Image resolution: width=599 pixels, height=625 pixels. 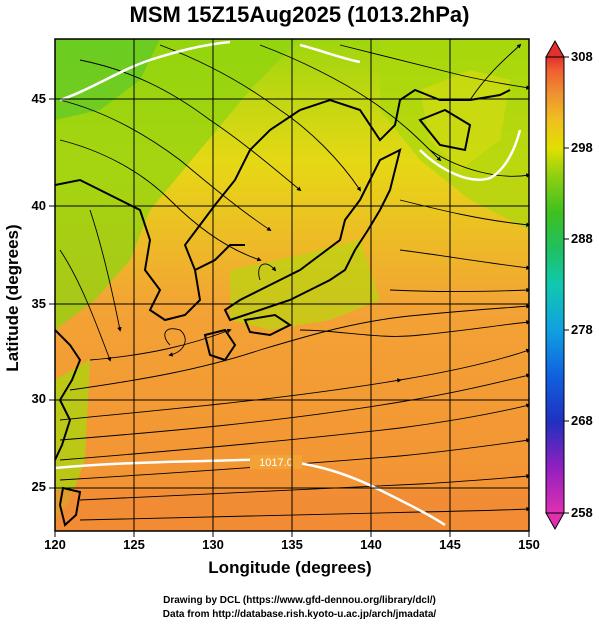 What do you see at coordinates (55, 544) in the screenshot?
I see `x-tick-120: 120` at bounding box center [55, 544].